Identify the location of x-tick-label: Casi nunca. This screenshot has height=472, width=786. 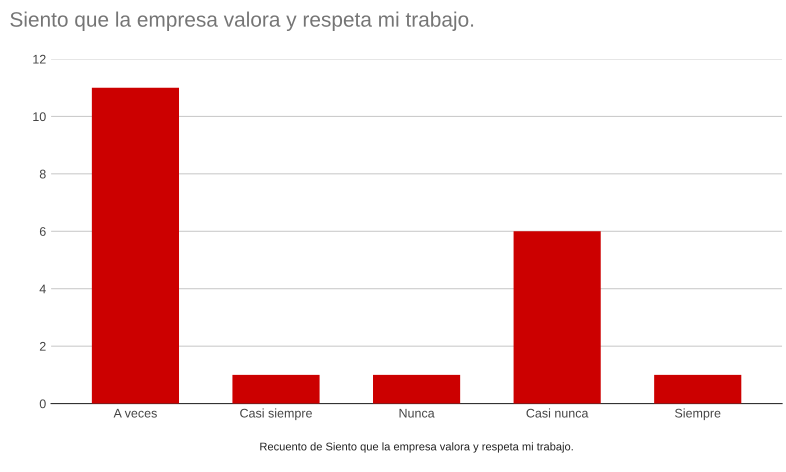
(557, 413).